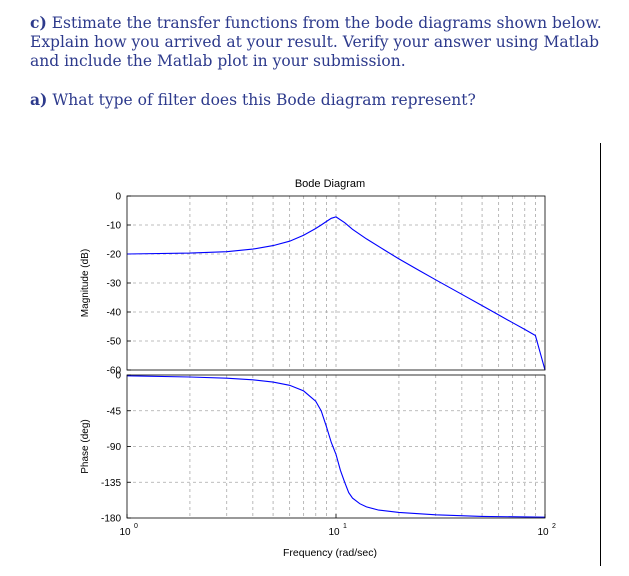 The width and height of the screenshot is (629, 576). Describe the element at coordinates (111, 519) in the screenshot. I see `phase-ytick-label: -180` at that location.